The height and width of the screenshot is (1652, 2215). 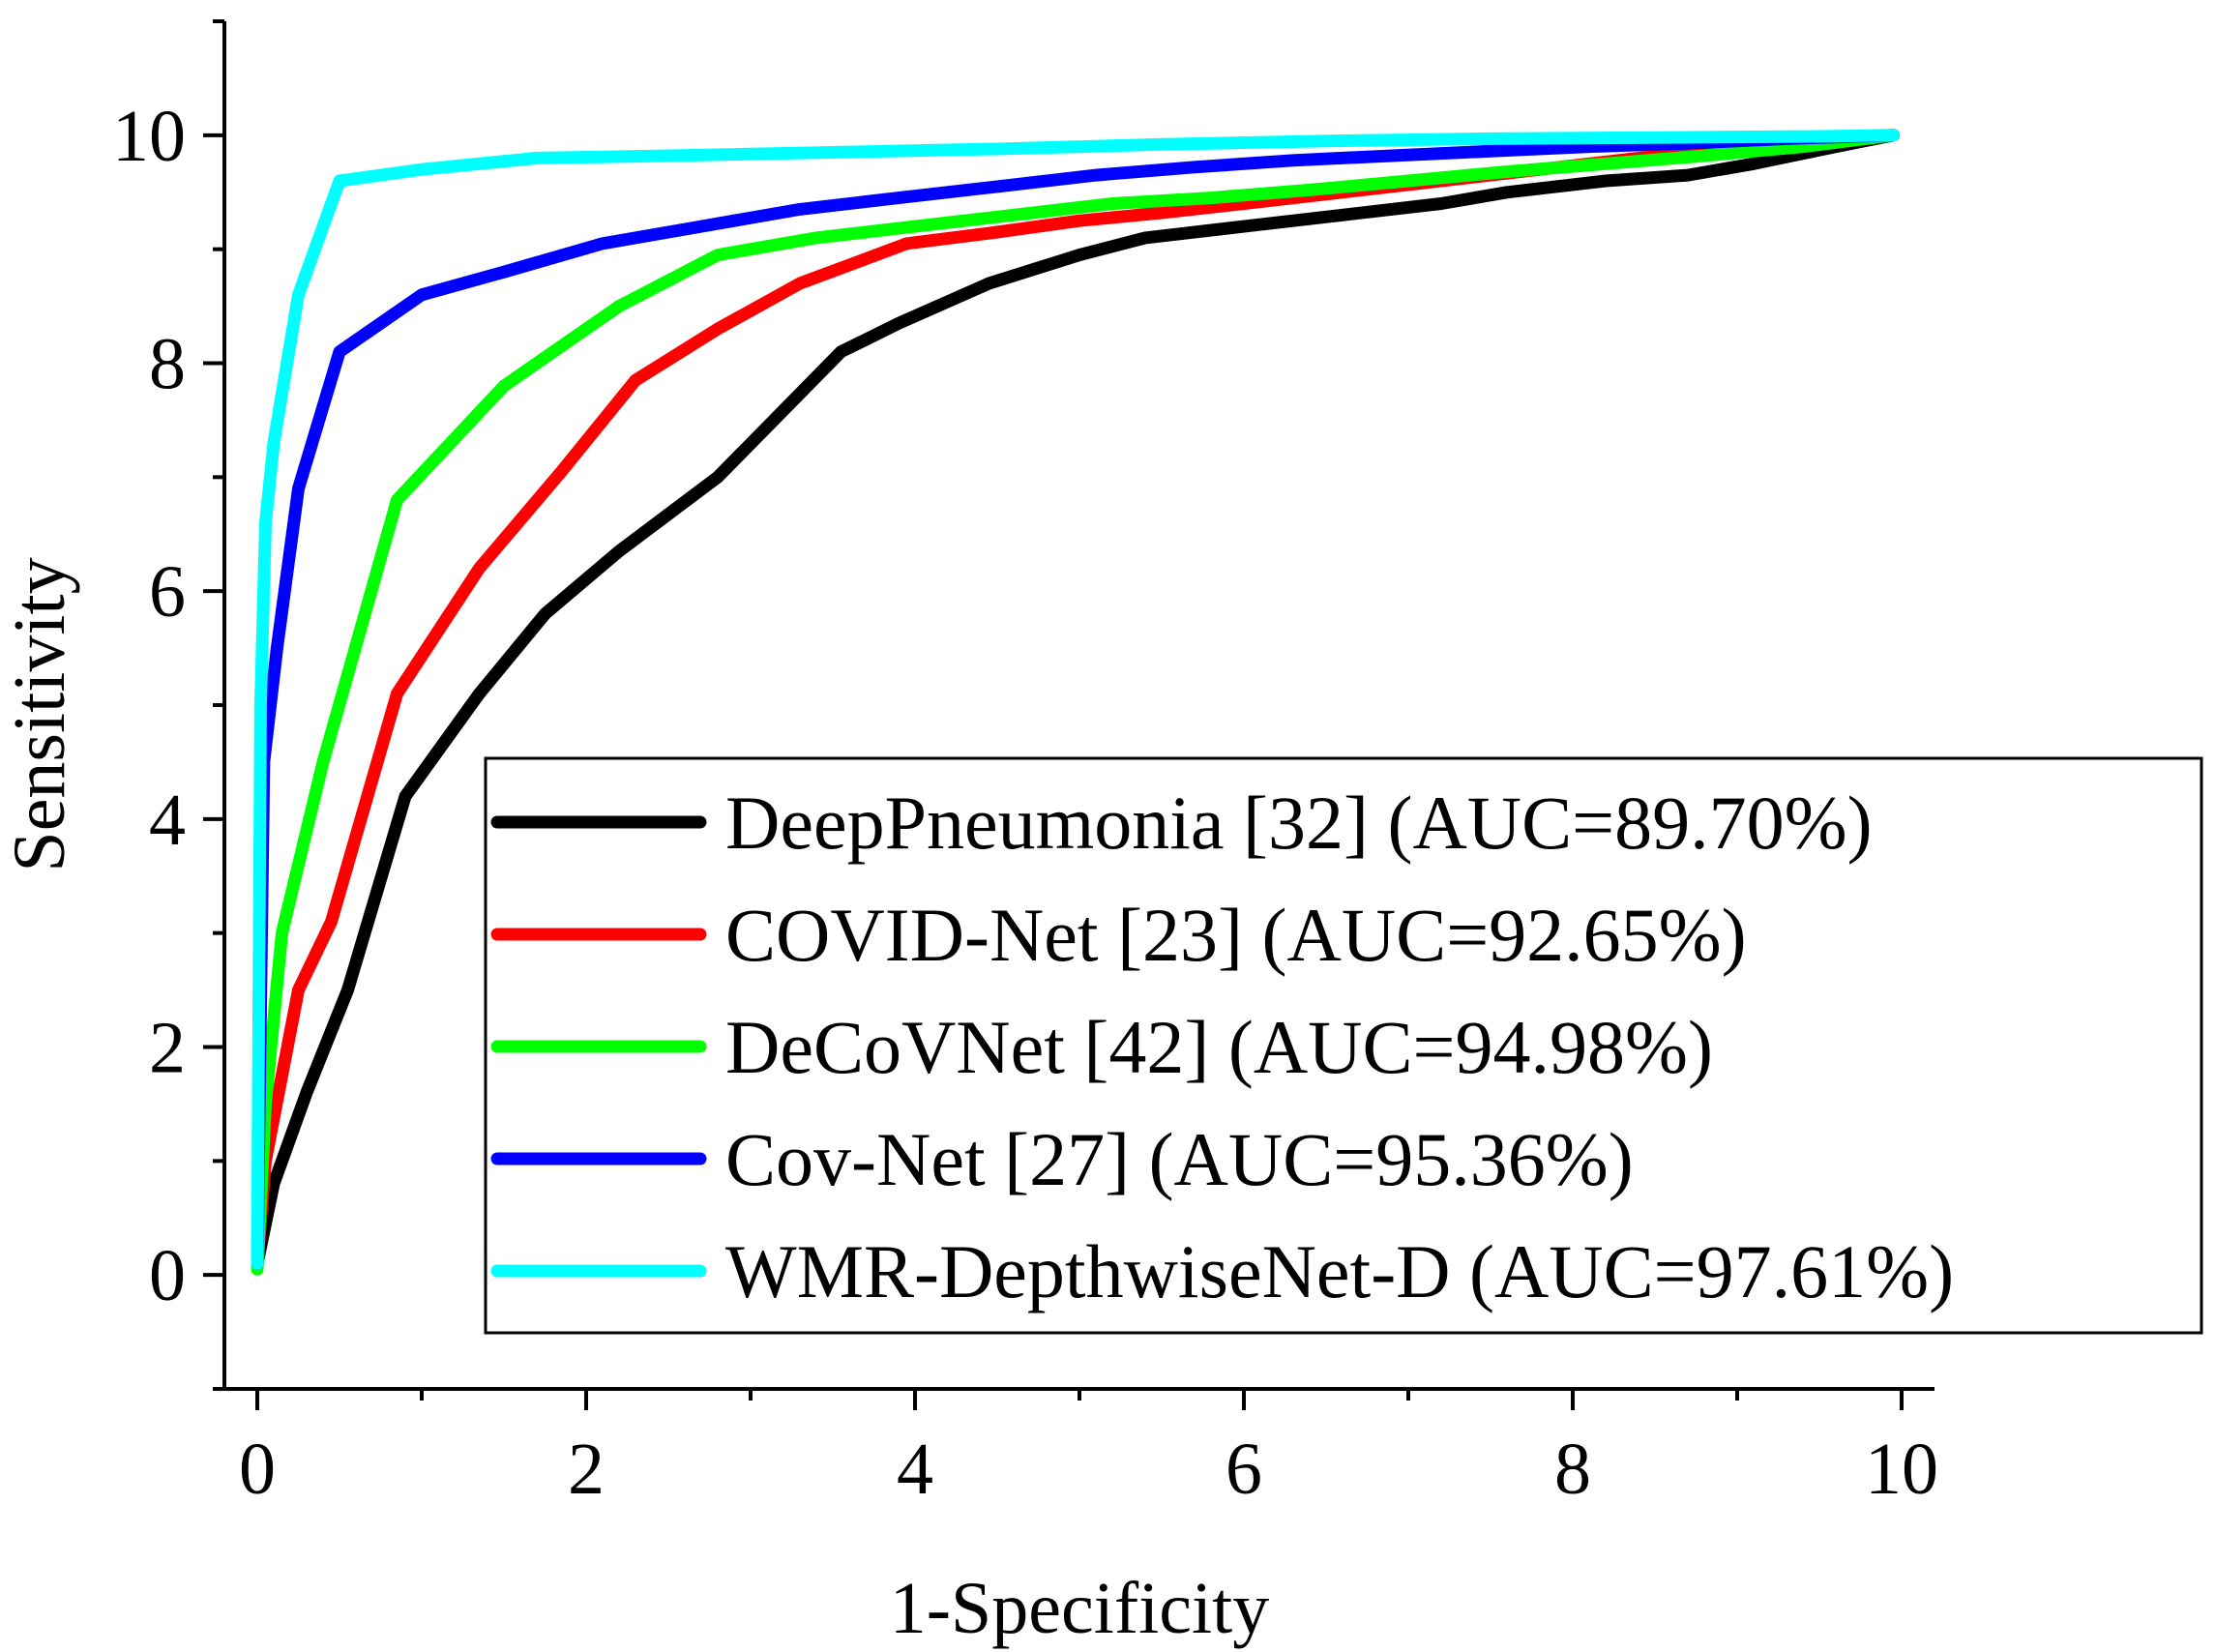 I want to click on x-axis-title: 1-Specificity, so click(x=1080, y=1608).